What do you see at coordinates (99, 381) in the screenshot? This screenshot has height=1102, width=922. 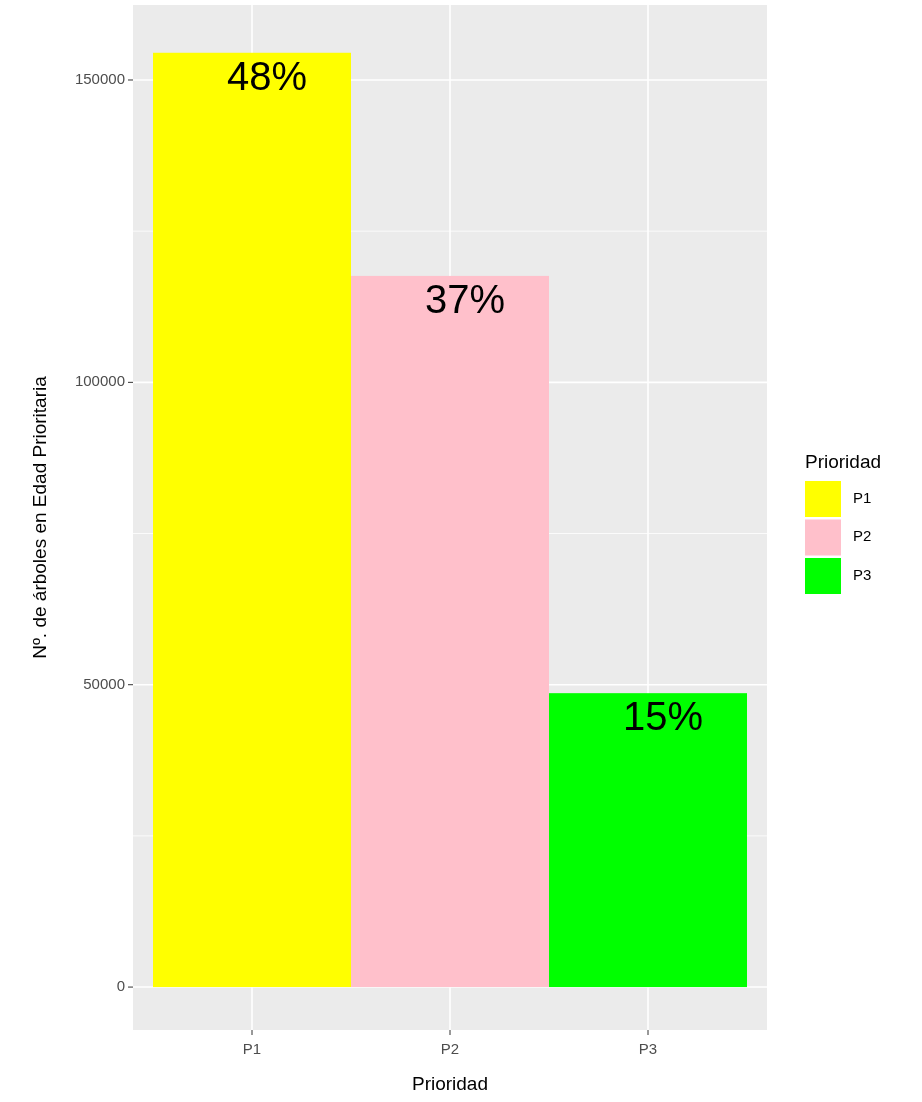 I see `y-tick-label: 100000` at bounding box center [99, 381].